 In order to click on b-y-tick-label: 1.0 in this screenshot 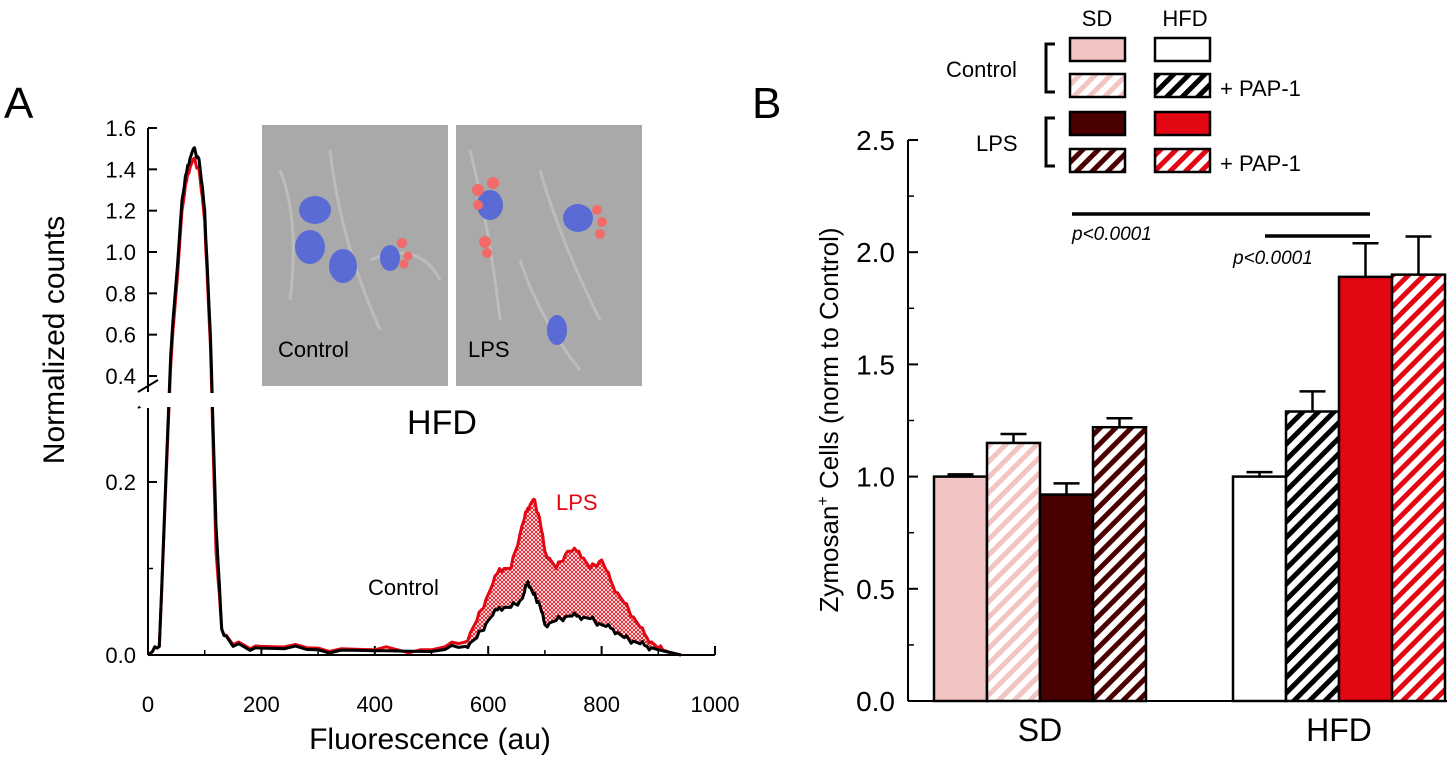, I will do `click(875, 477)`.